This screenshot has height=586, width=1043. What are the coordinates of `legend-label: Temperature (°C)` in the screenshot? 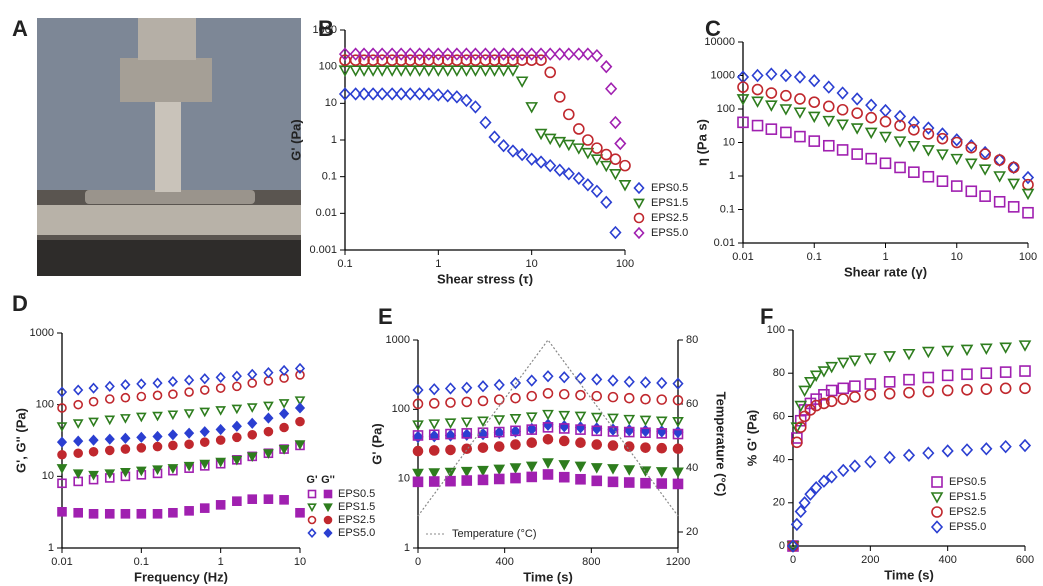 It's located at (494, 534).